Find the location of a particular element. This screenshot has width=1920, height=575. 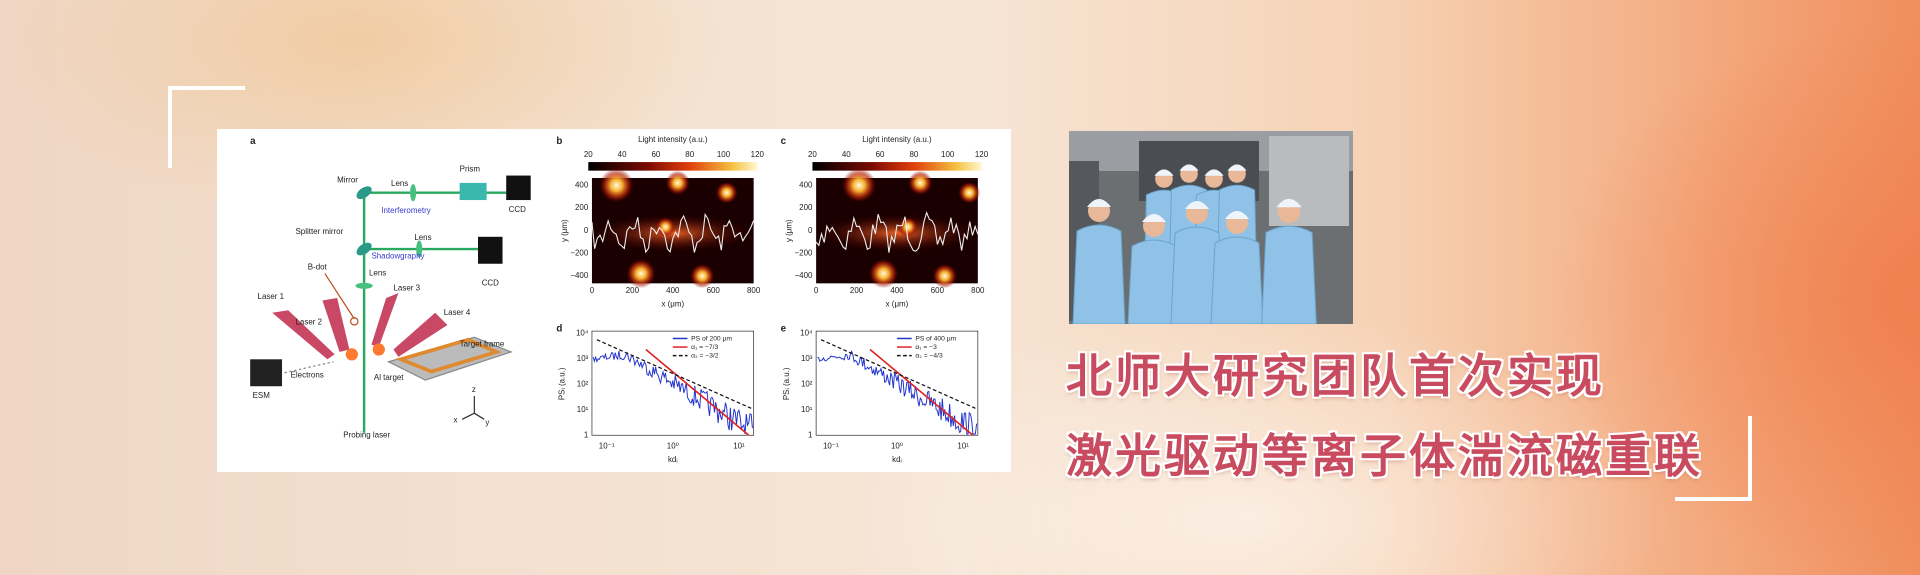

colorbar-tick: 100 is located at coordinates (948, 154).